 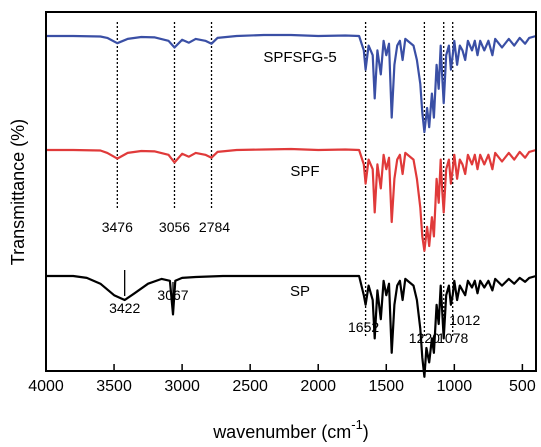 I want to click on peak-label: 1652, so click(x=363, y=327).